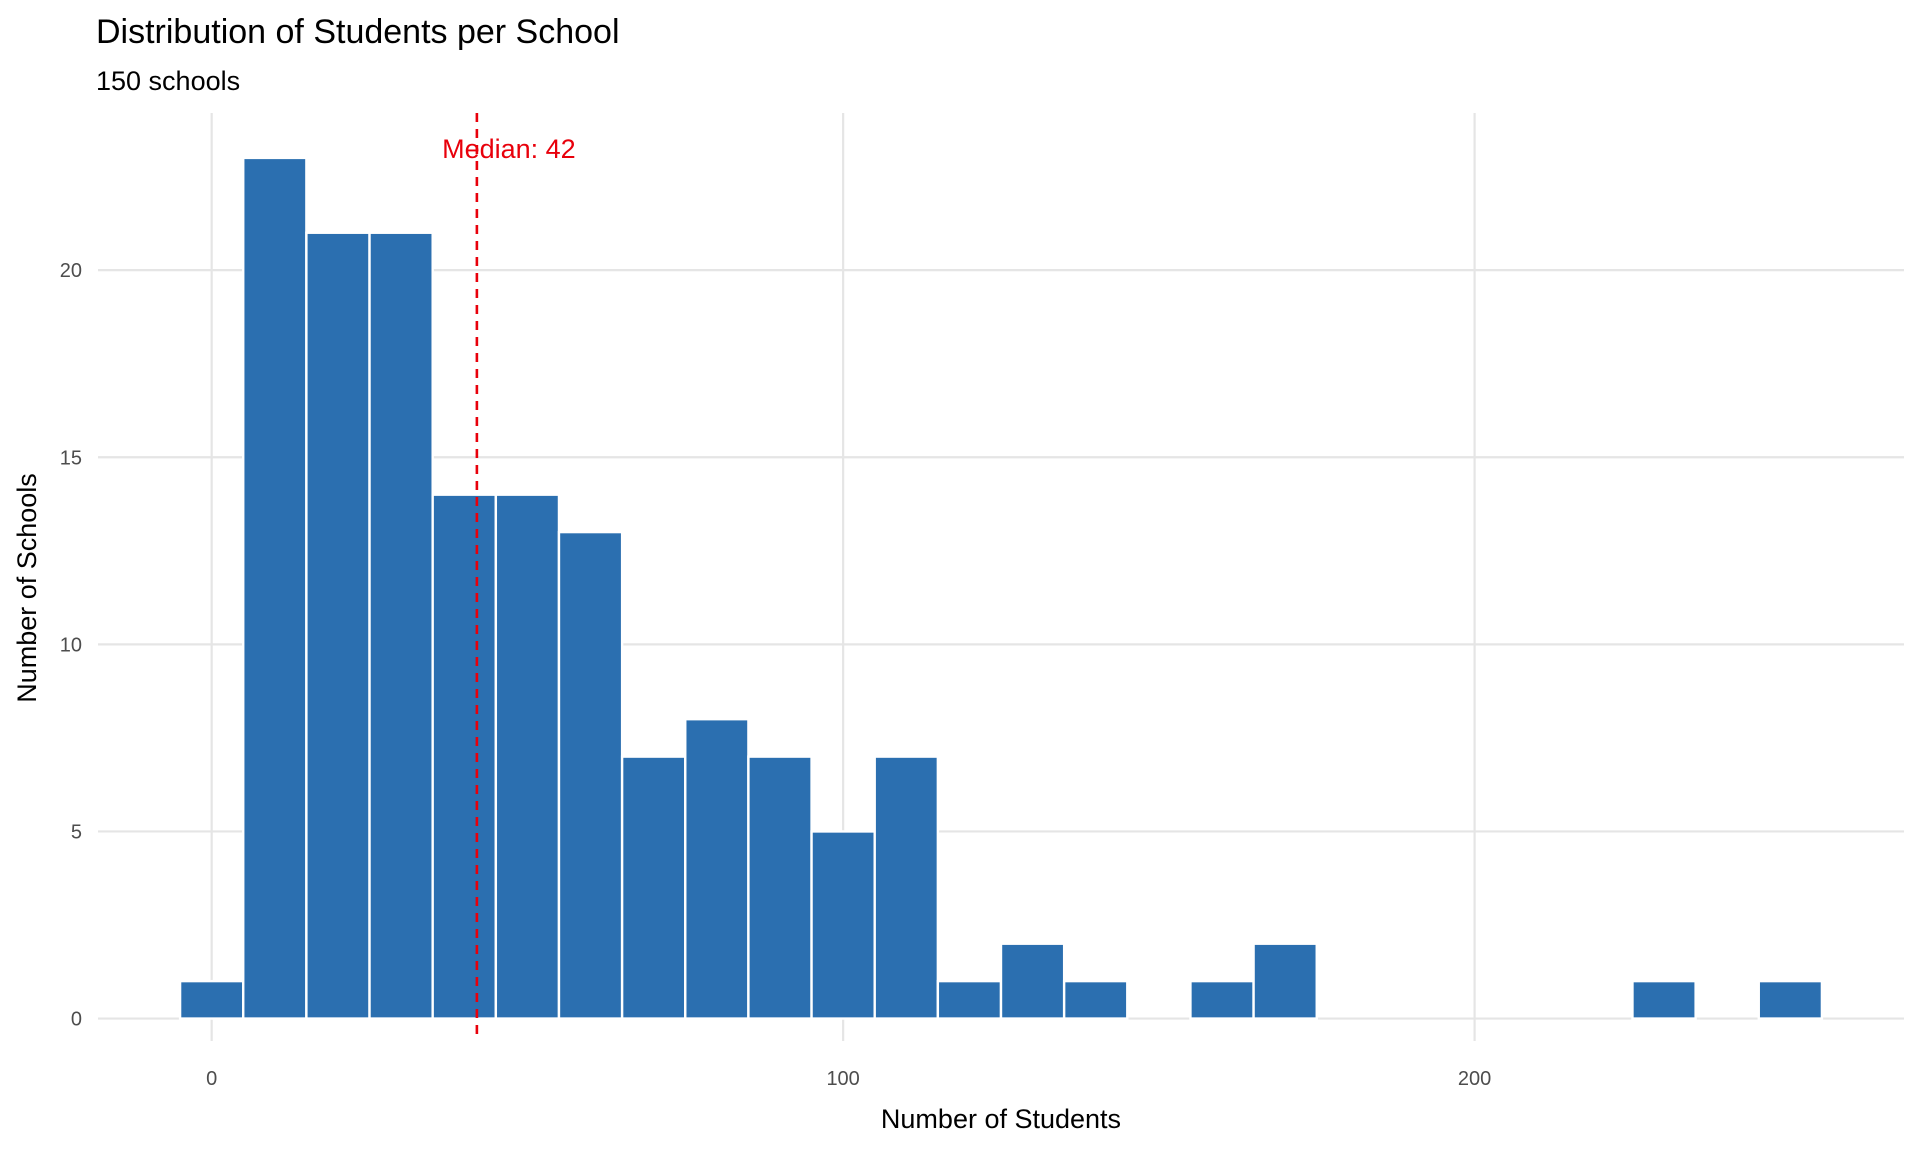 The width and height of the screenshot is (1920, 1152). What do you see at coordinates (27, 588) in the screenshot?
I see `y-axis-title: Number of Schools` at bounding box center [27, 588].